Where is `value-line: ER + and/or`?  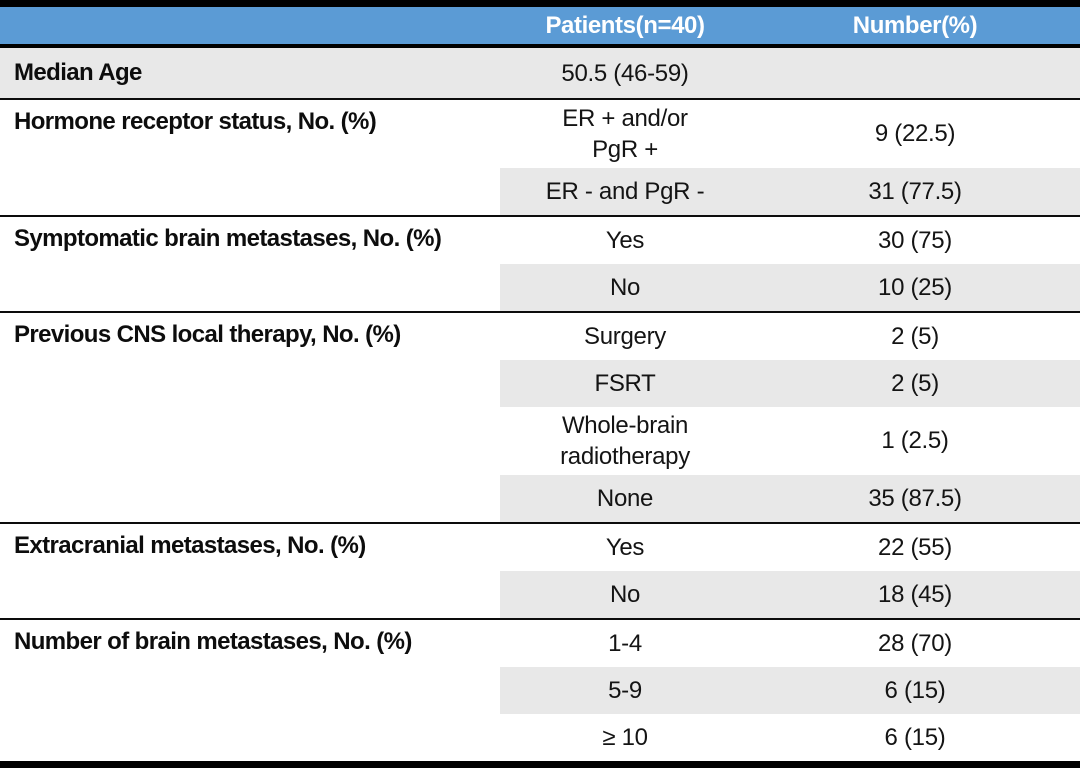
value-line: ER + and/or is located at coordinates (625, 118).